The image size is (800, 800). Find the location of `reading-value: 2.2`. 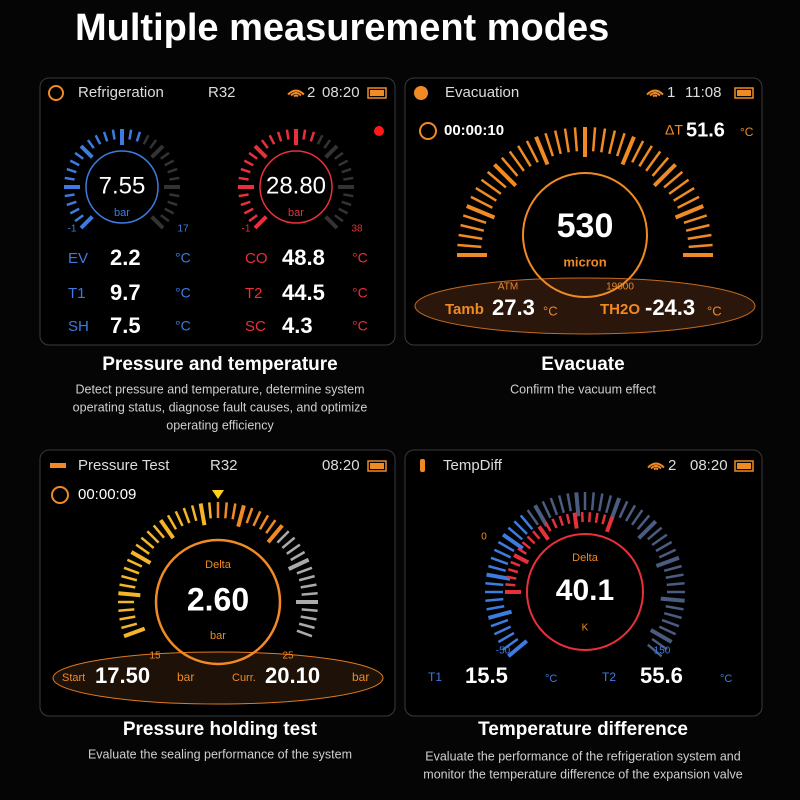

reading-value: 2.2 is located at coordinates (125, 257).